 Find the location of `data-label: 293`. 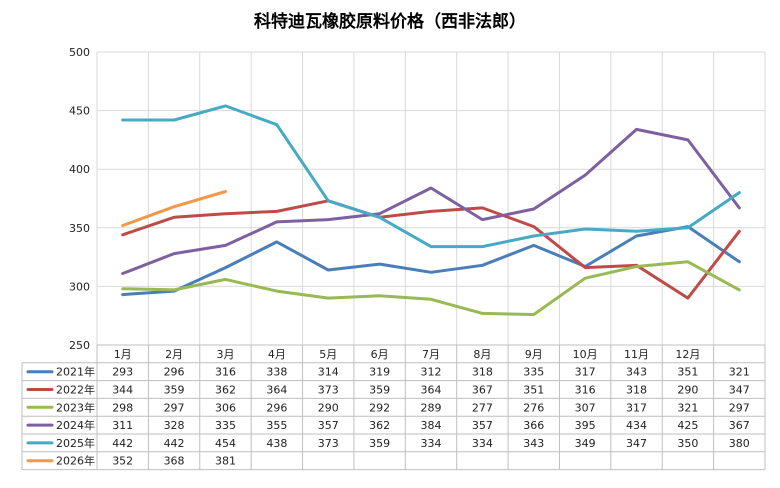

data-label: 293 is located at coordinates (122, 372).